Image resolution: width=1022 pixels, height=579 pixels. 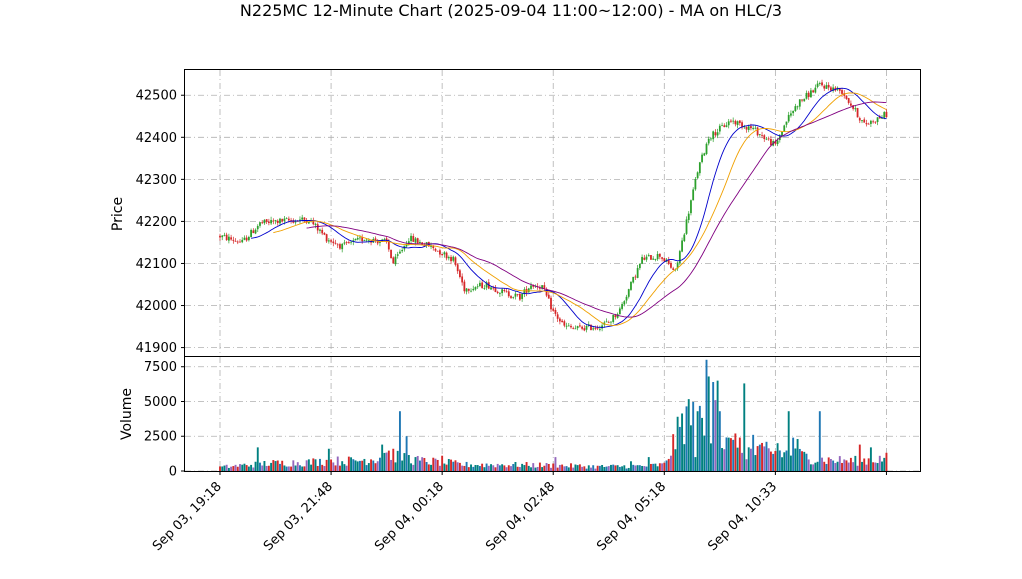 I want to click on x-tick-label: Sep 03, 21:48, so click(x=298, y=516).